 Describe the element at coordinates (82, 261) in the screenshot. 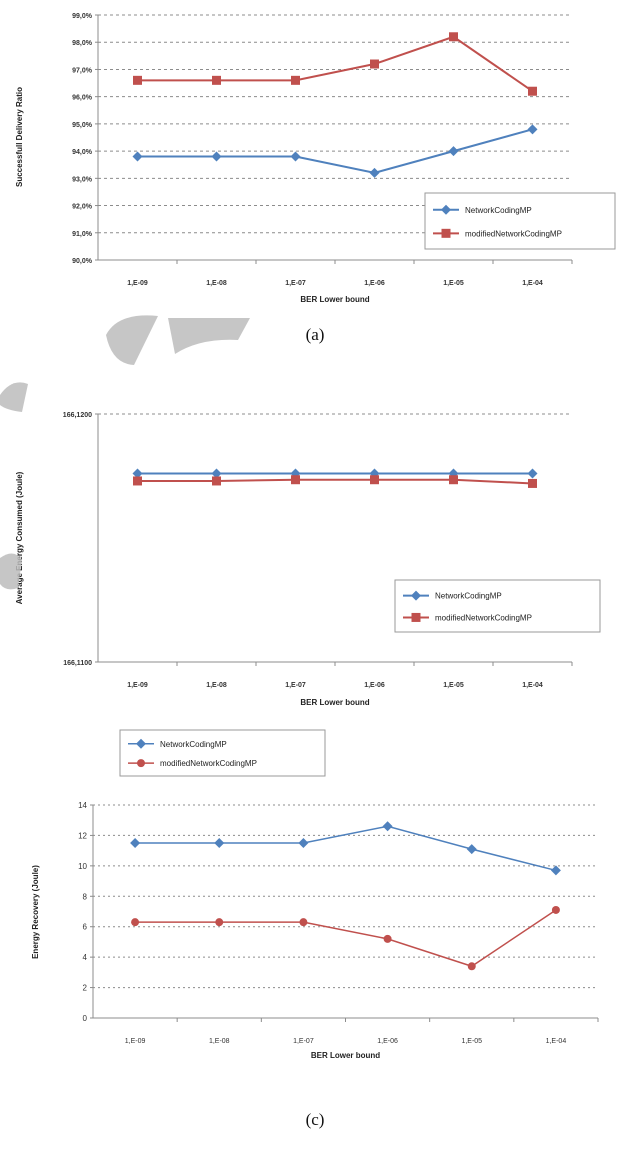

I see `y-tick-label: 90,0%` at that location.